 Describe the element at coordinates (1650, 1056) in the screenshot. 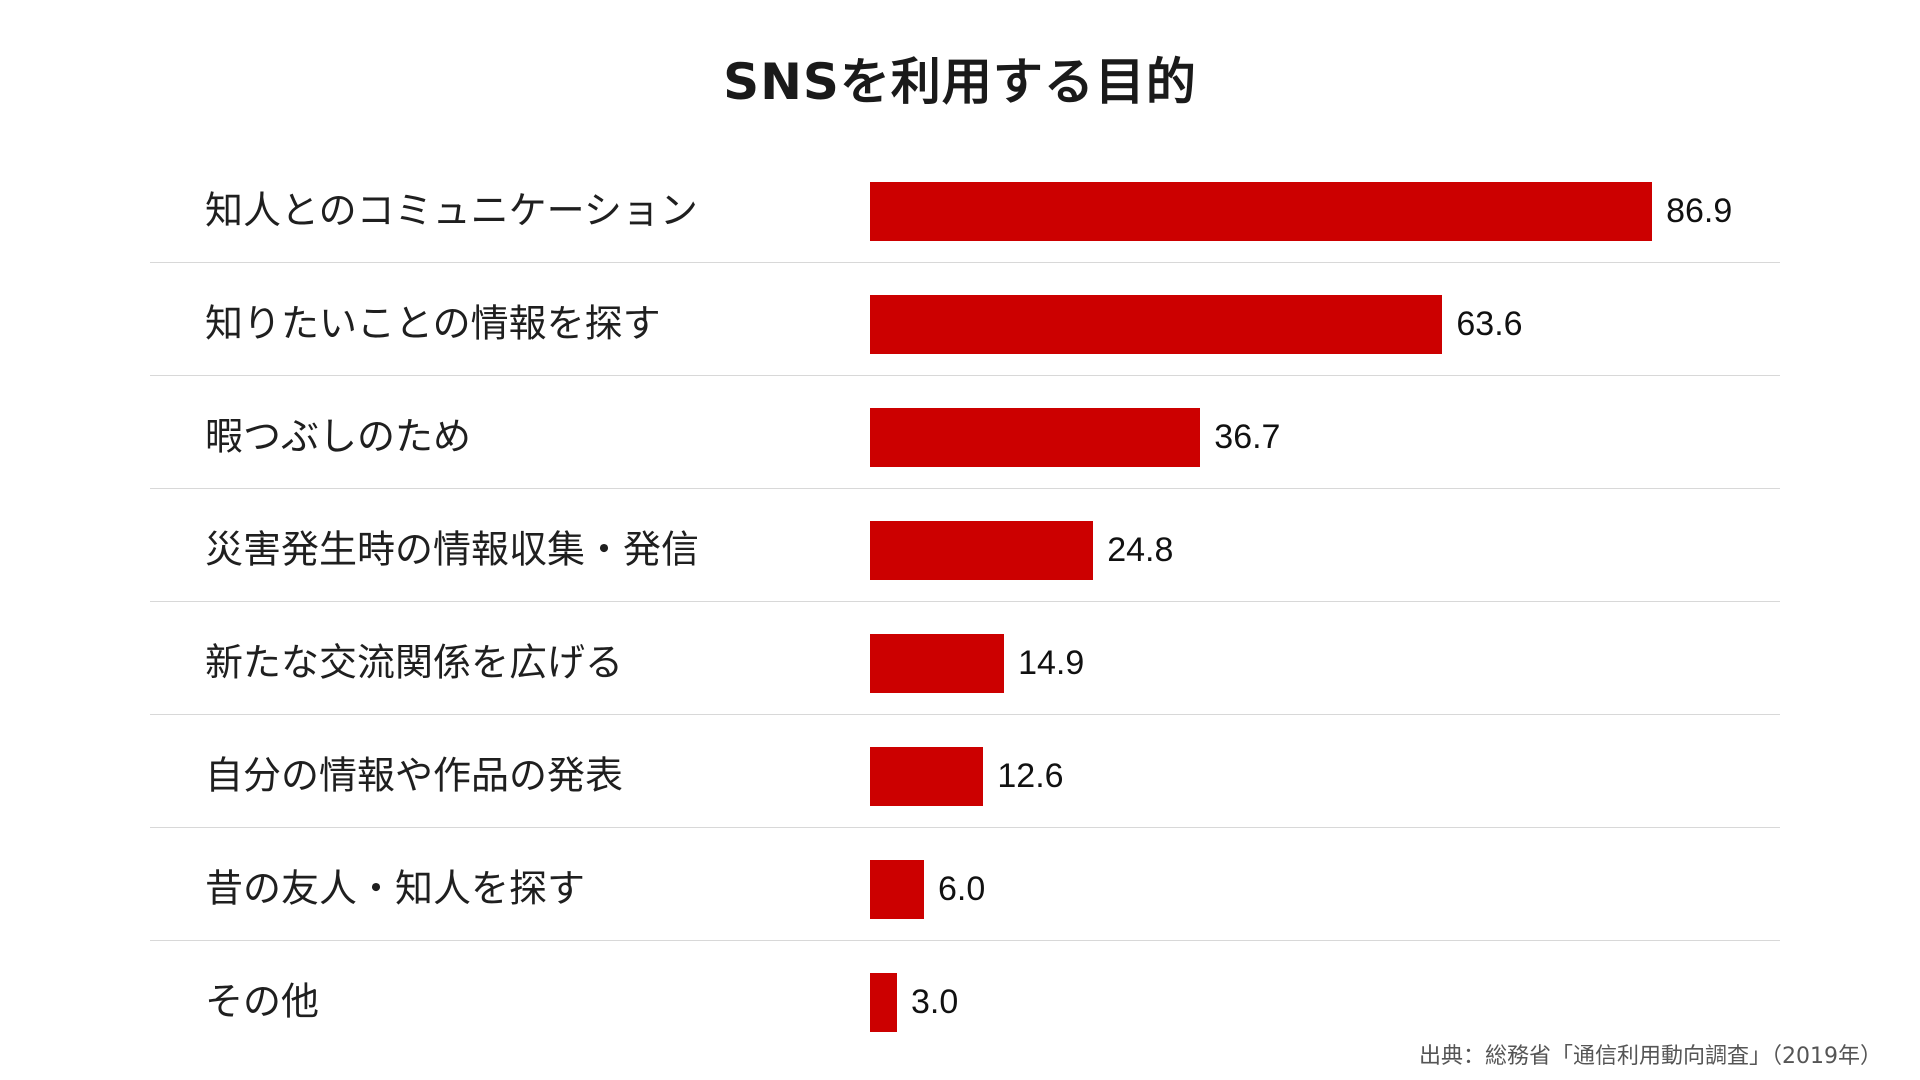

I see `source-note: 出典：総務省「通信利用動向調査」（2019年）` at that location.